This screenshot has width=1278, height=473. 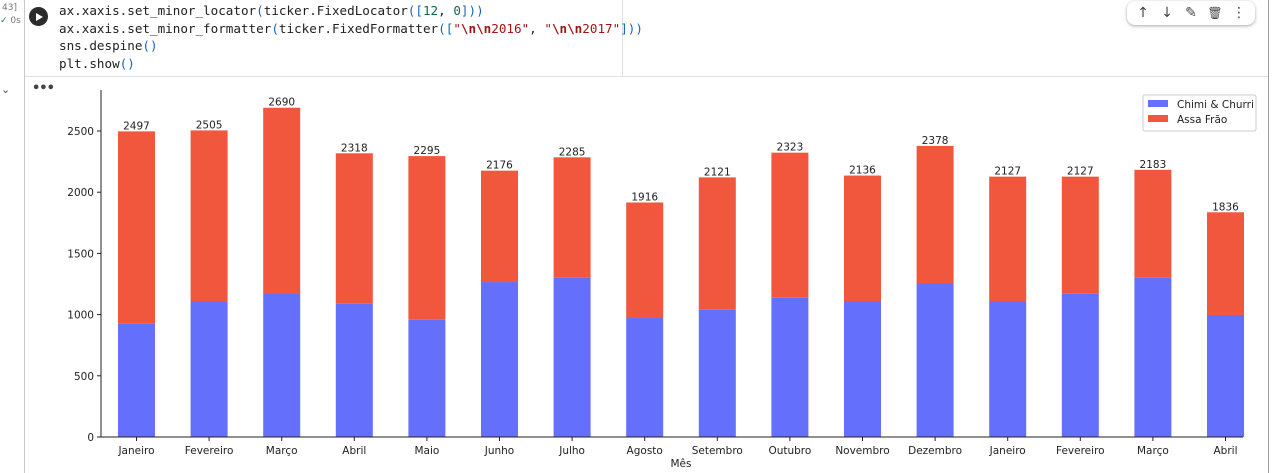 I want to click on collapse-output-icon: ⌄, so click(x=6, y=89).